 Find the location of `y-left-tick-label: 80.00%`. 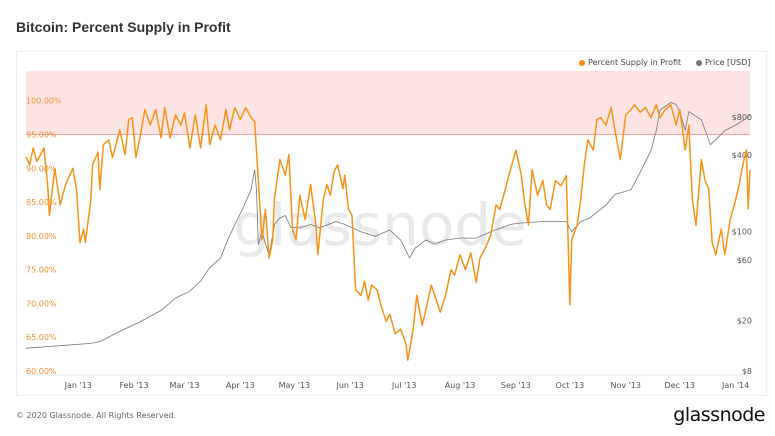

y-left-tick-label: 80.00% is located at coordinates (41, 236).